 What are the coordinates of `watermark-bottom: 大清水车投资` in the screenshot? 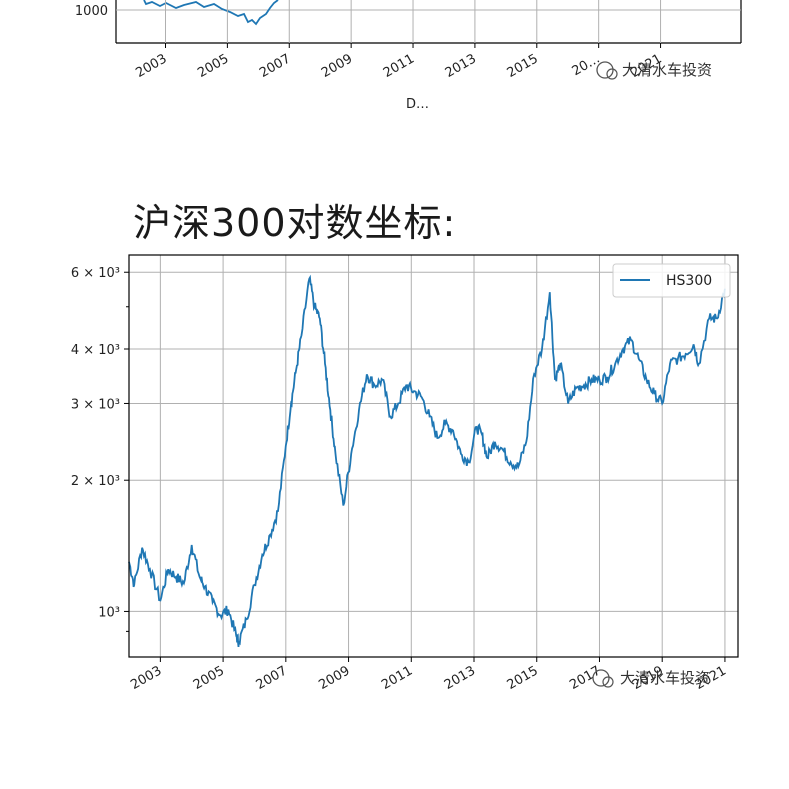 It's located at (665, 678).